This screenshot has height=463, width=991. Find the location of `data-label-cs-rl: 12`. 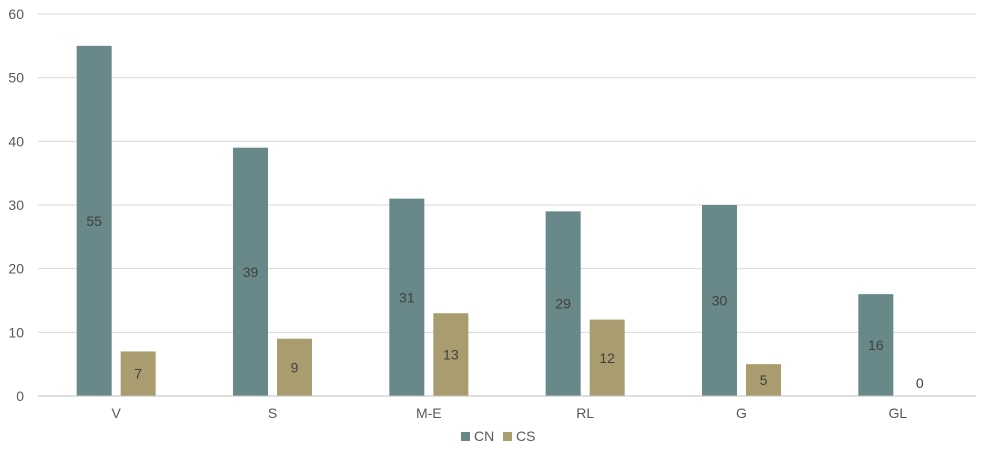

data-label-cs-rl: 12 is located at coordinates (607, 358).